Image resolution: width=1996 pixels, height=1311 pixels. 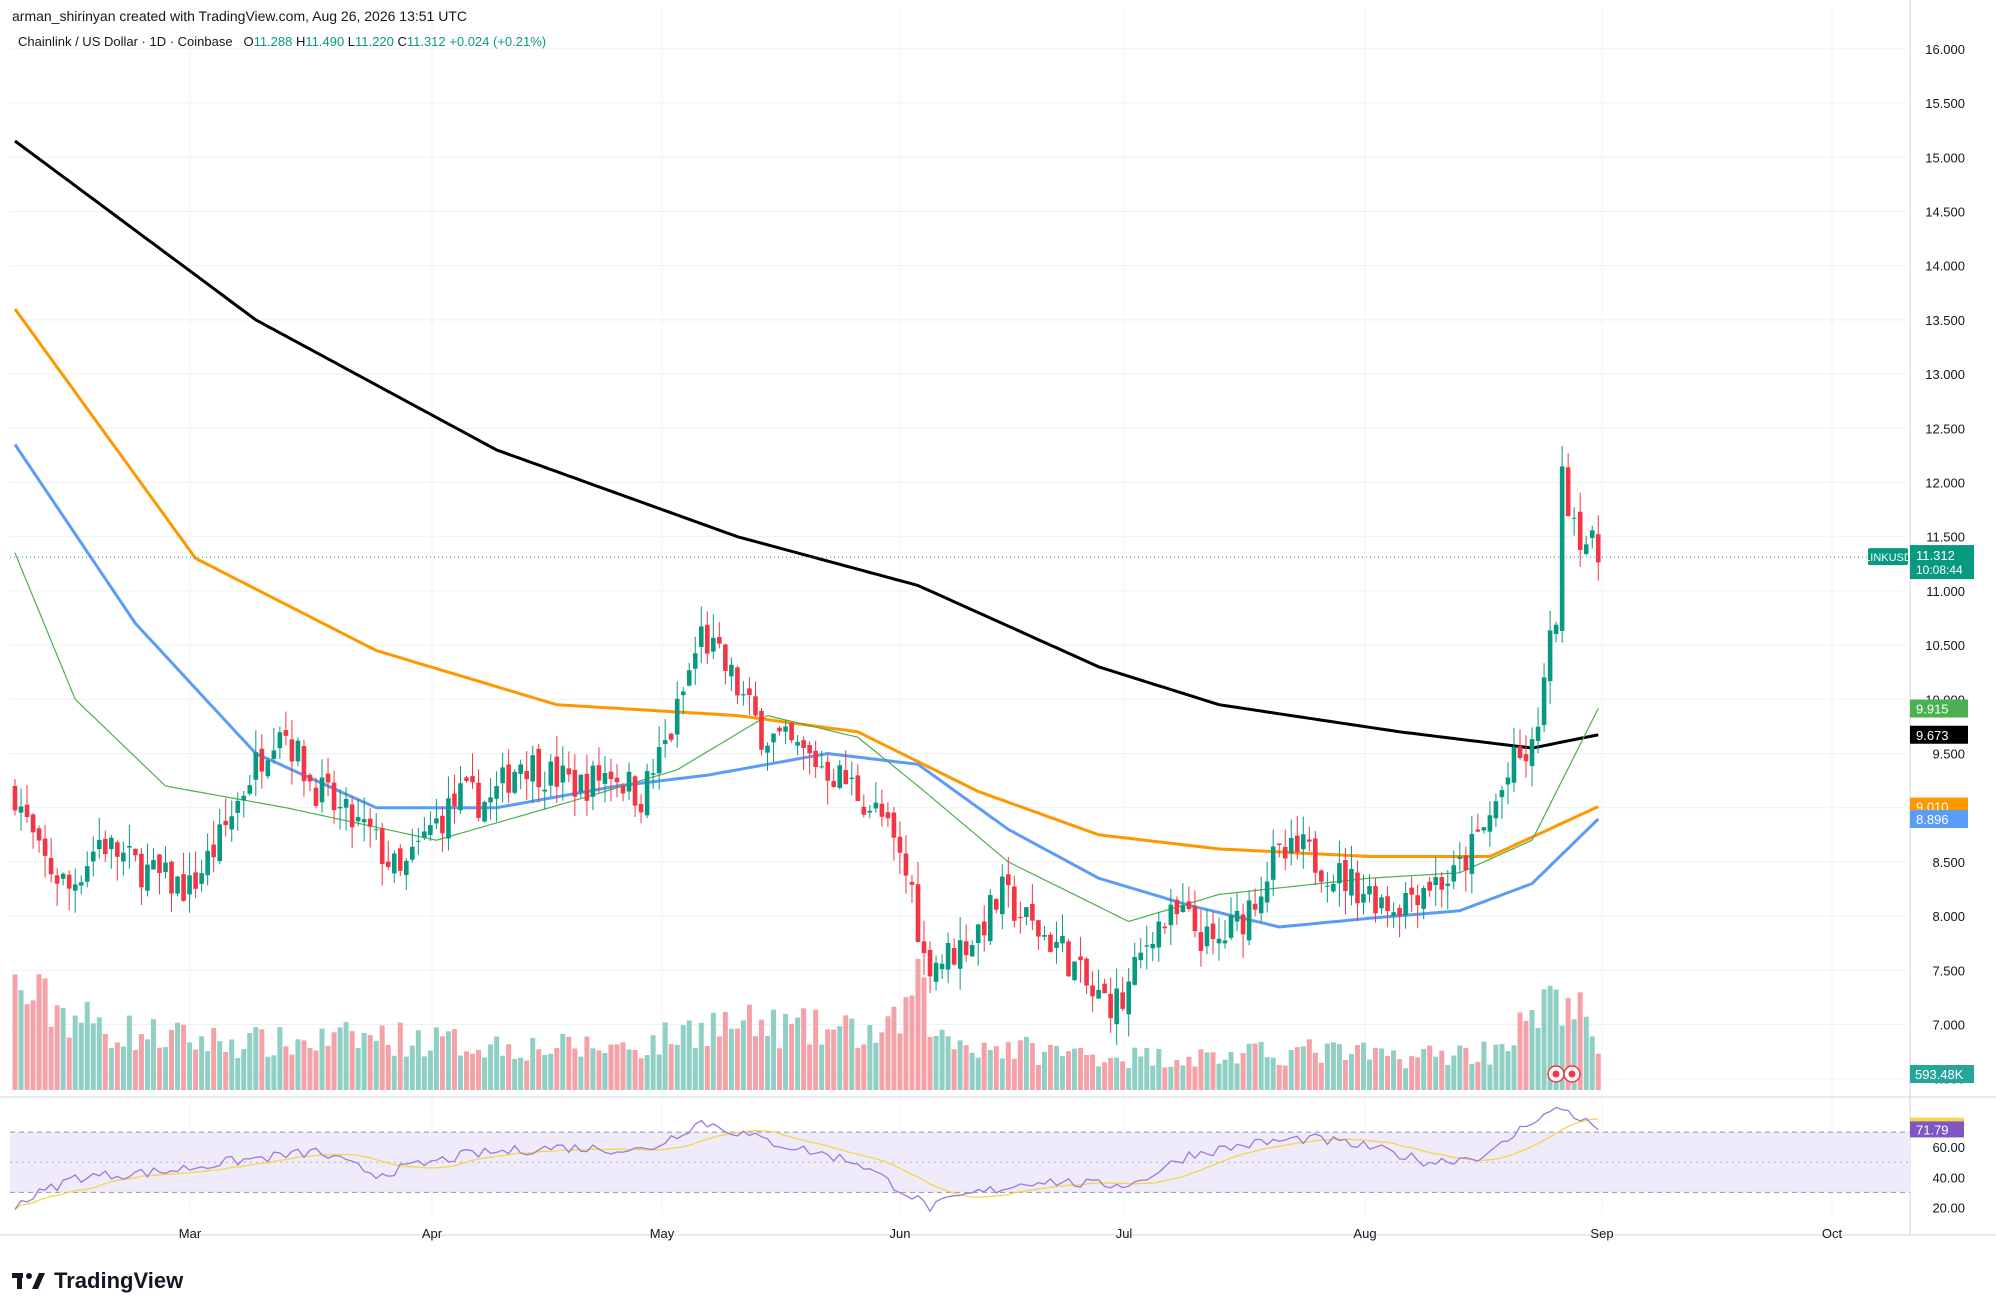 I want to click on rsi-line, so click(x=806, y=1159).